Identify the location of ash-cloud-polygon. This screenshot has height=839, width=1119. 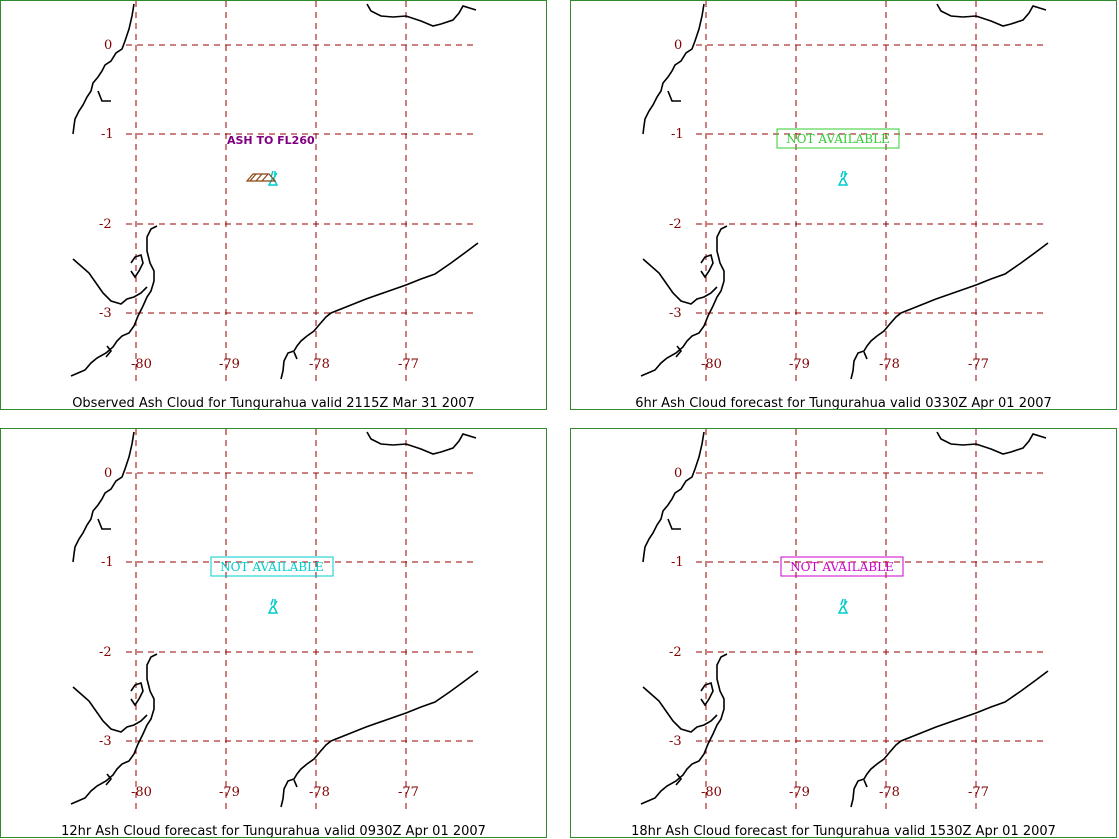
(261, 177).